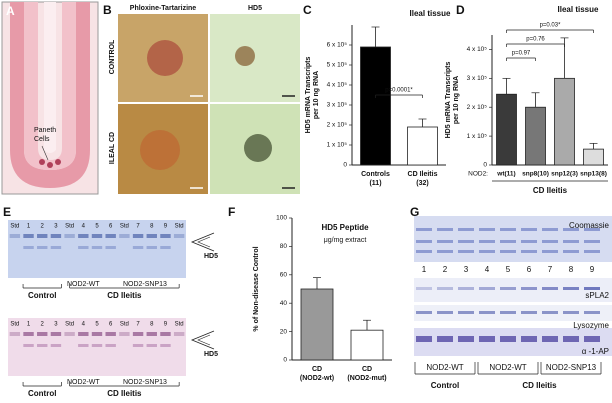  I want to click on paneth-granule, so click(42, 162).